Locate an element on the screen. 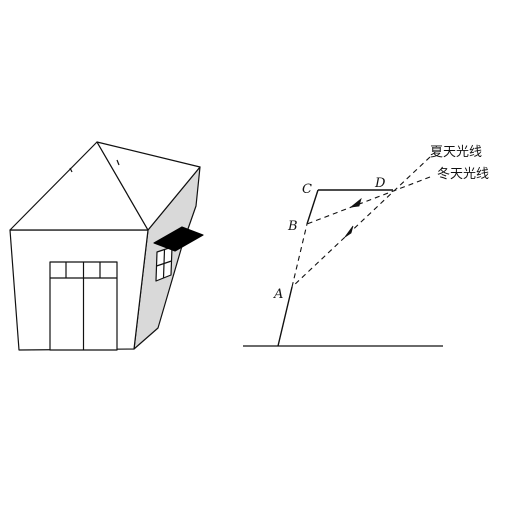 The width and height of the screenshot is (512, 512). point-label-a: A is located at coordinates (278, 294).